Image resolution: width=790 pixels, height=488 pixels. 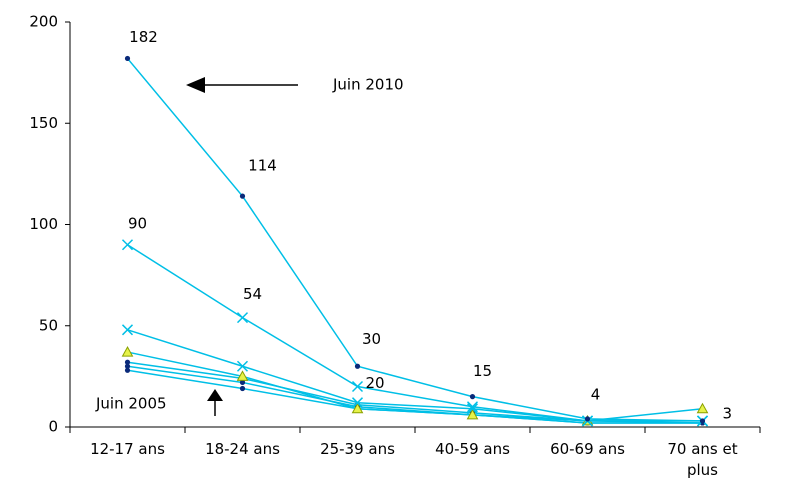 I want to click on annotation-label-juin-2010: Juin 2010, so click(x=368, y=85).